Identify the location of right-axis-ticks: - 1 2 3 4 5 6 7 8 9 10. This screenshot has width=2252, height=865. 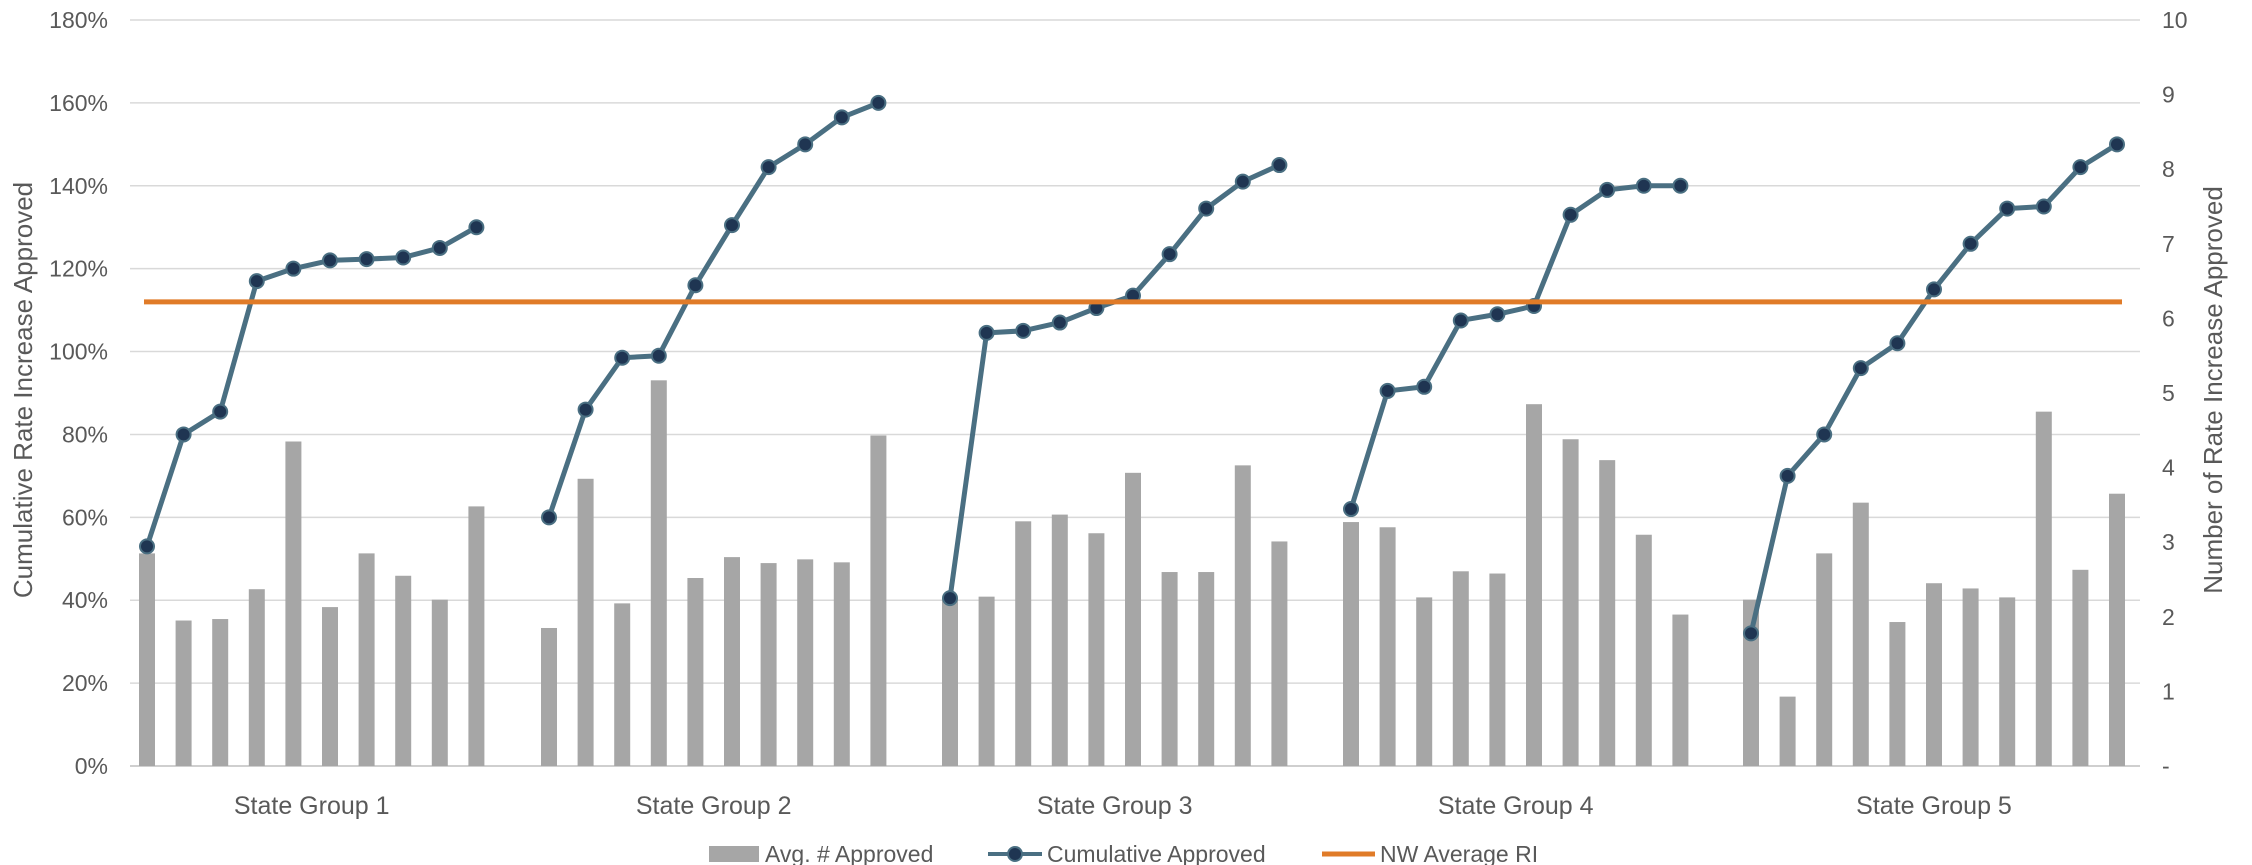
(2175, 393).